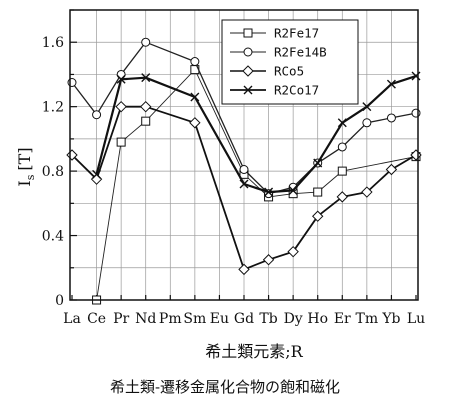 The image size is (450, 407). What do you see at coordinates (367, 123) in the screenshot?
I see `series-point-r2fe14b-tm` at bounding box center [367, 123].